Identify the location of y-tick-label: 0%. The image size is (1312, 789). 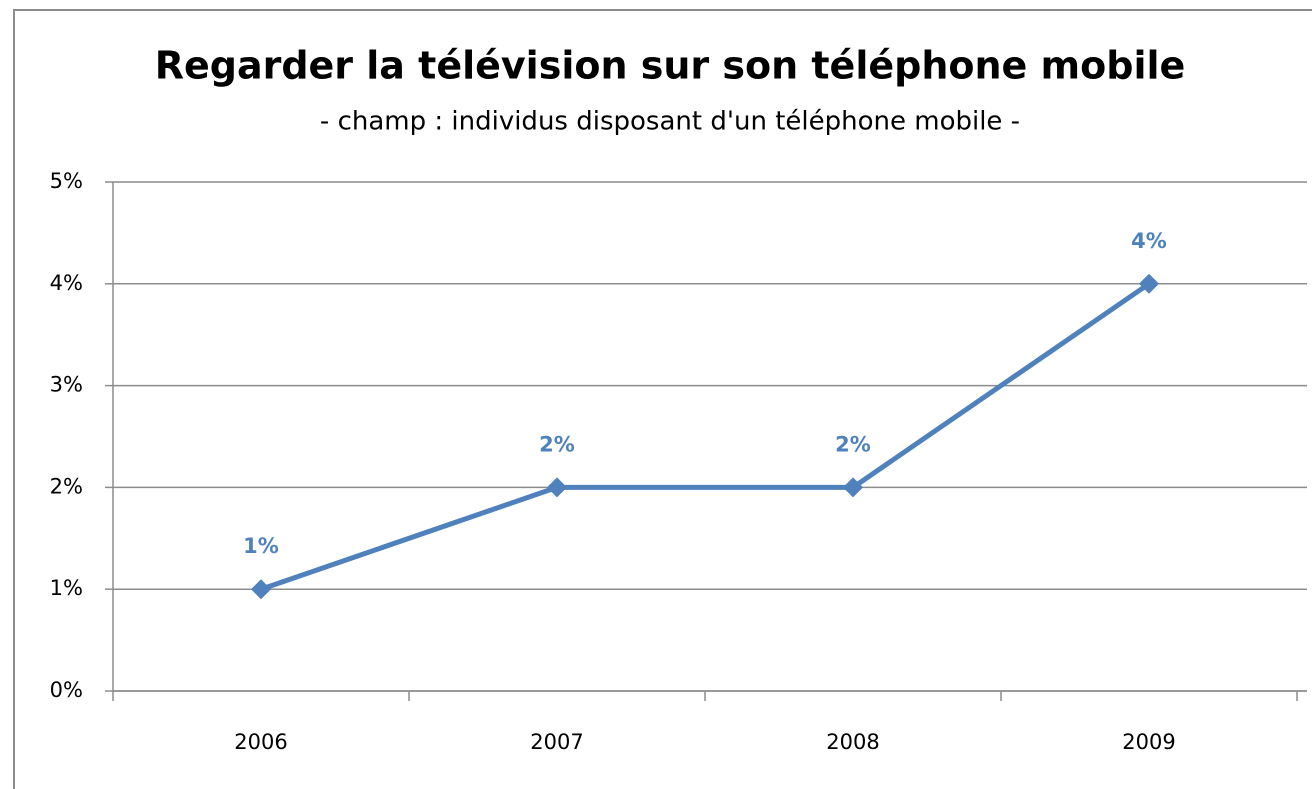
(66, 690).